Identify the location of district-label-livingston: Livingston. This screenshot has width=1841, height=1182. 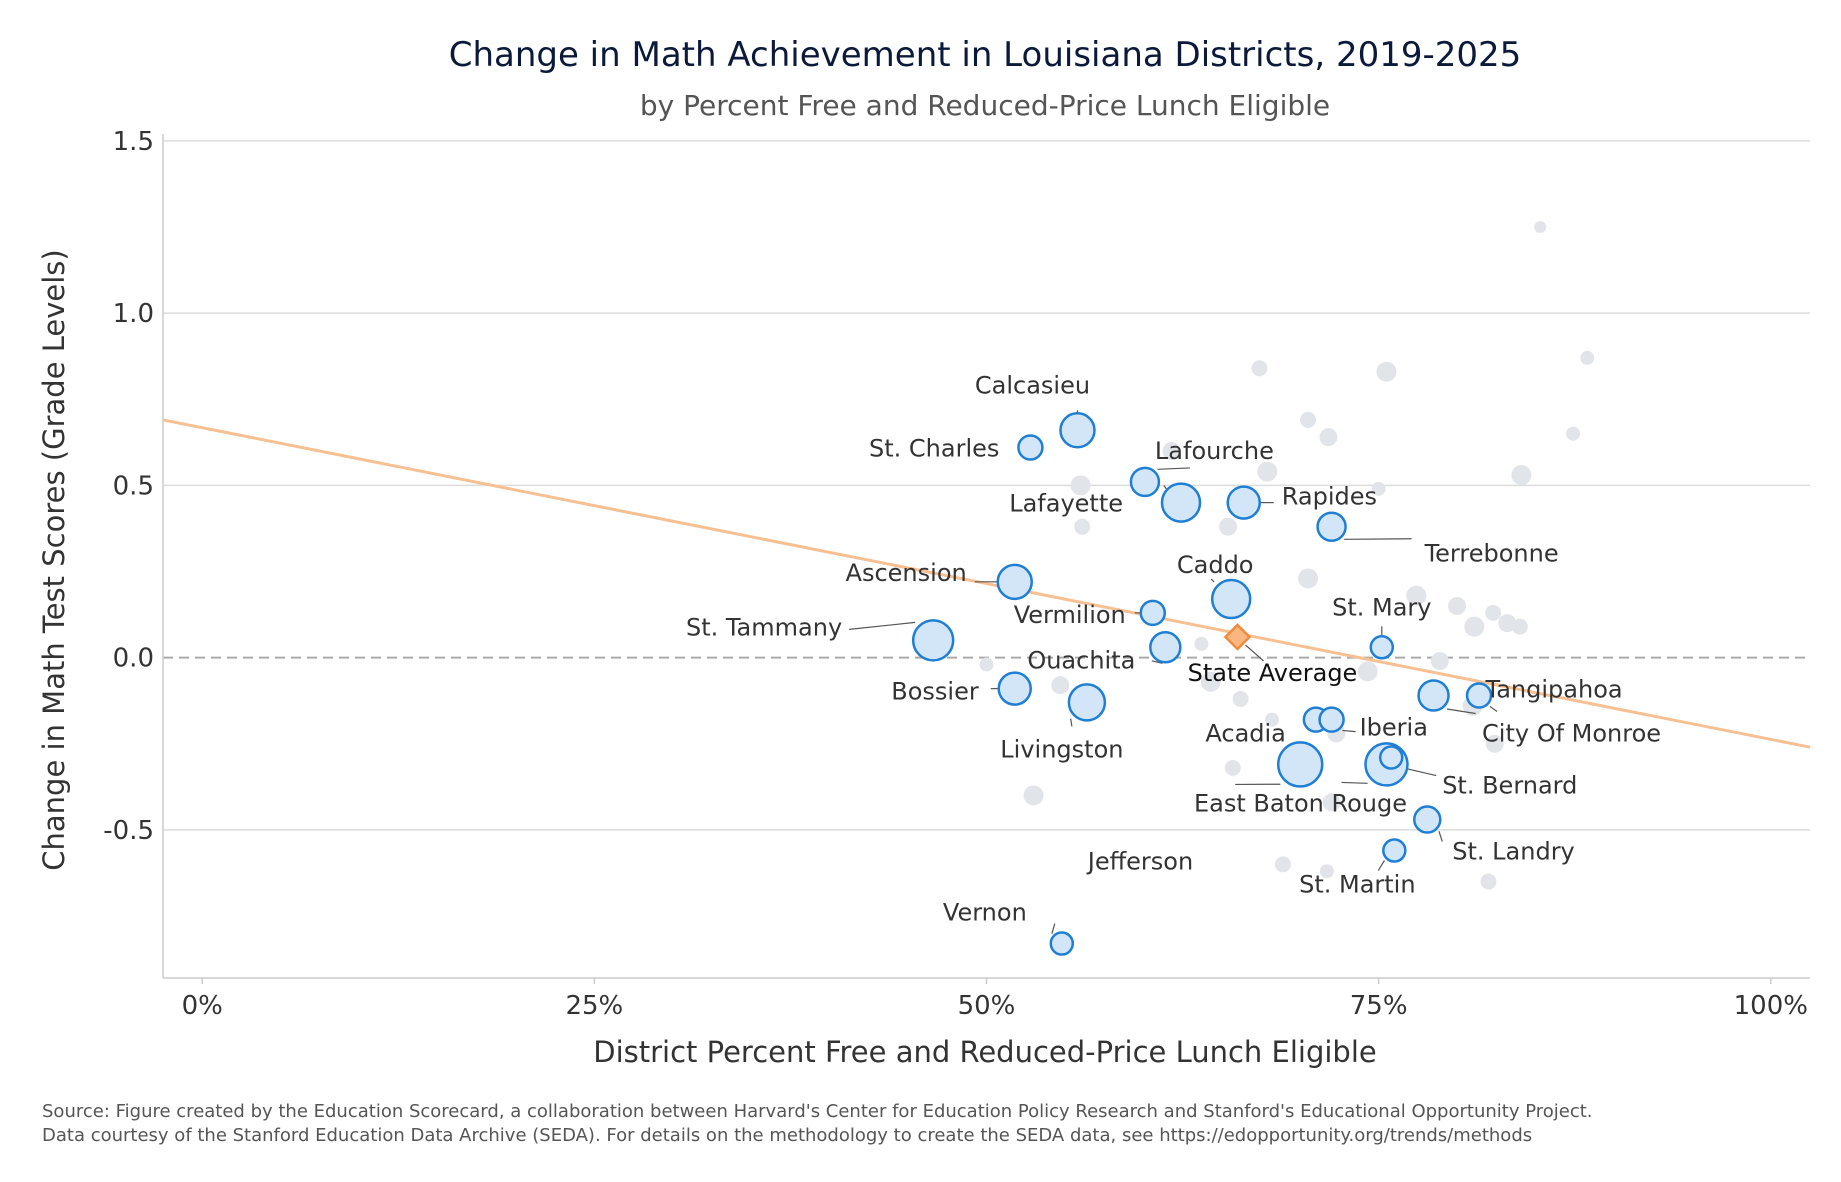
(1061, 749).